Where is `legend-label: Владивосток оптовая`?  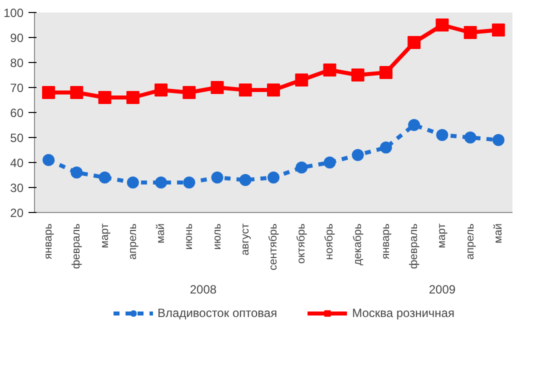
legend-label: Владивосток оптовая is located at coordinates (218, 313).